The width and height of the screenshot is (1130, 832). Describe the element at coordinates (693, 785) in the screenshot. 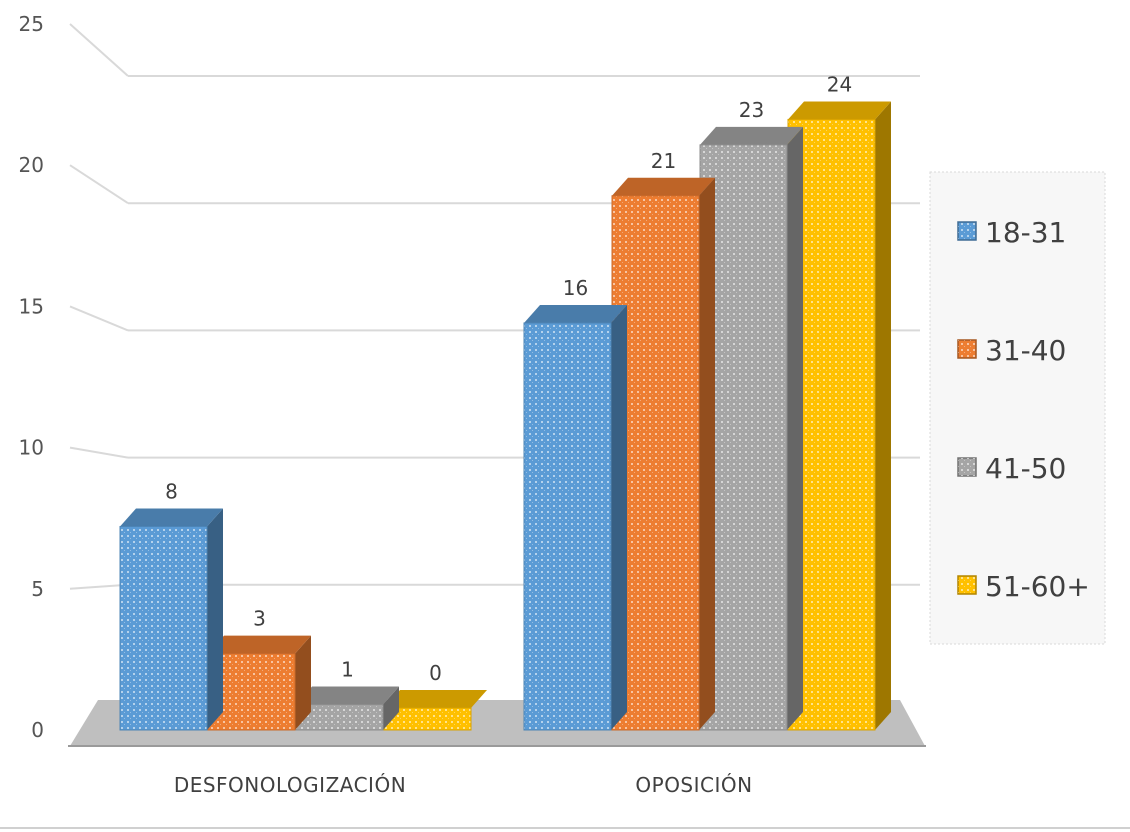

I see `category-label: OPOSICIÓN` at that location.